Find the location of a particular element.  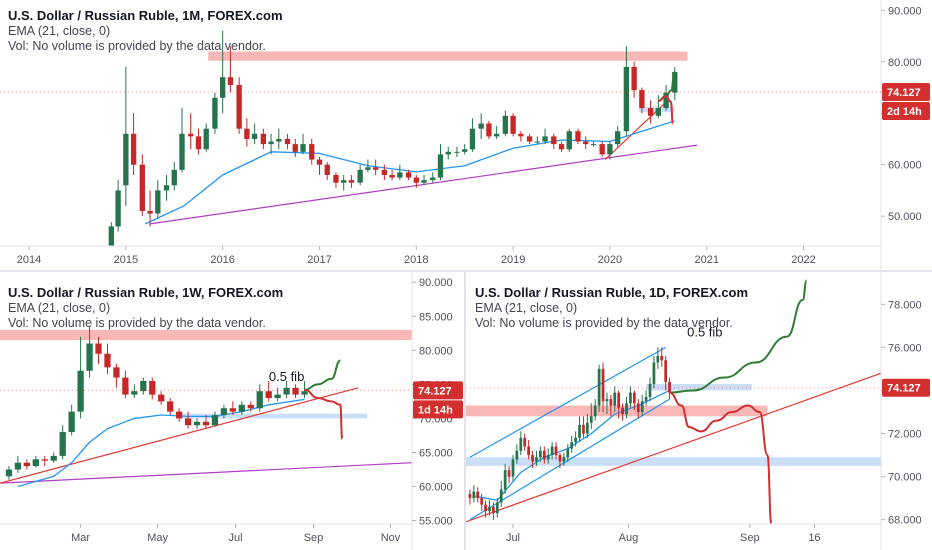

trend-ema_hi-line is located at coordinates (567, 402).